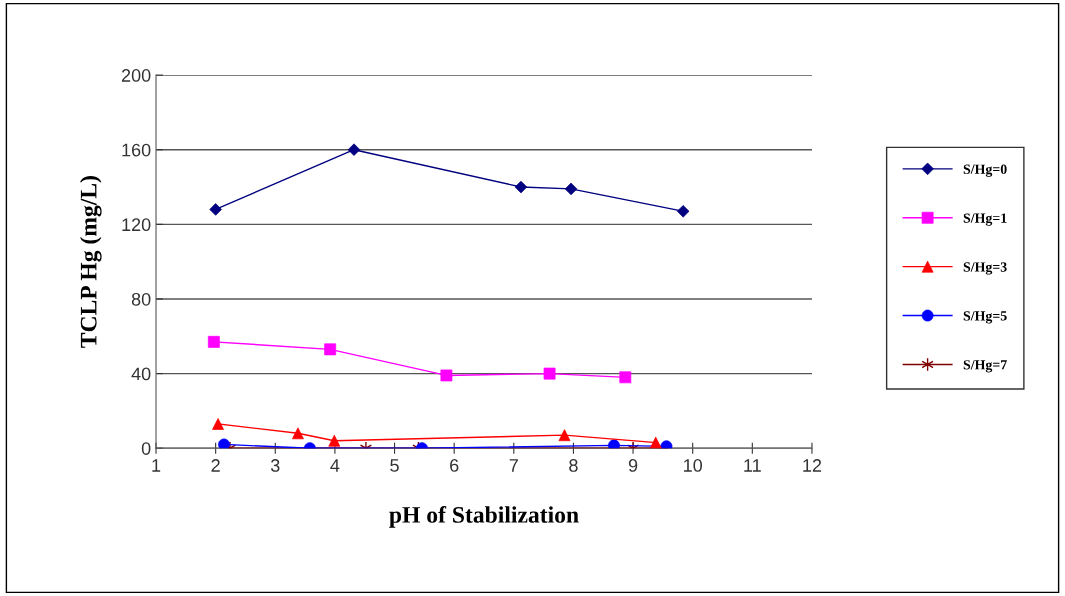 Image resolution: width=1065 pixels, height=596 pixels. I want to click on y-tick-label: 40, so click(141, 374).